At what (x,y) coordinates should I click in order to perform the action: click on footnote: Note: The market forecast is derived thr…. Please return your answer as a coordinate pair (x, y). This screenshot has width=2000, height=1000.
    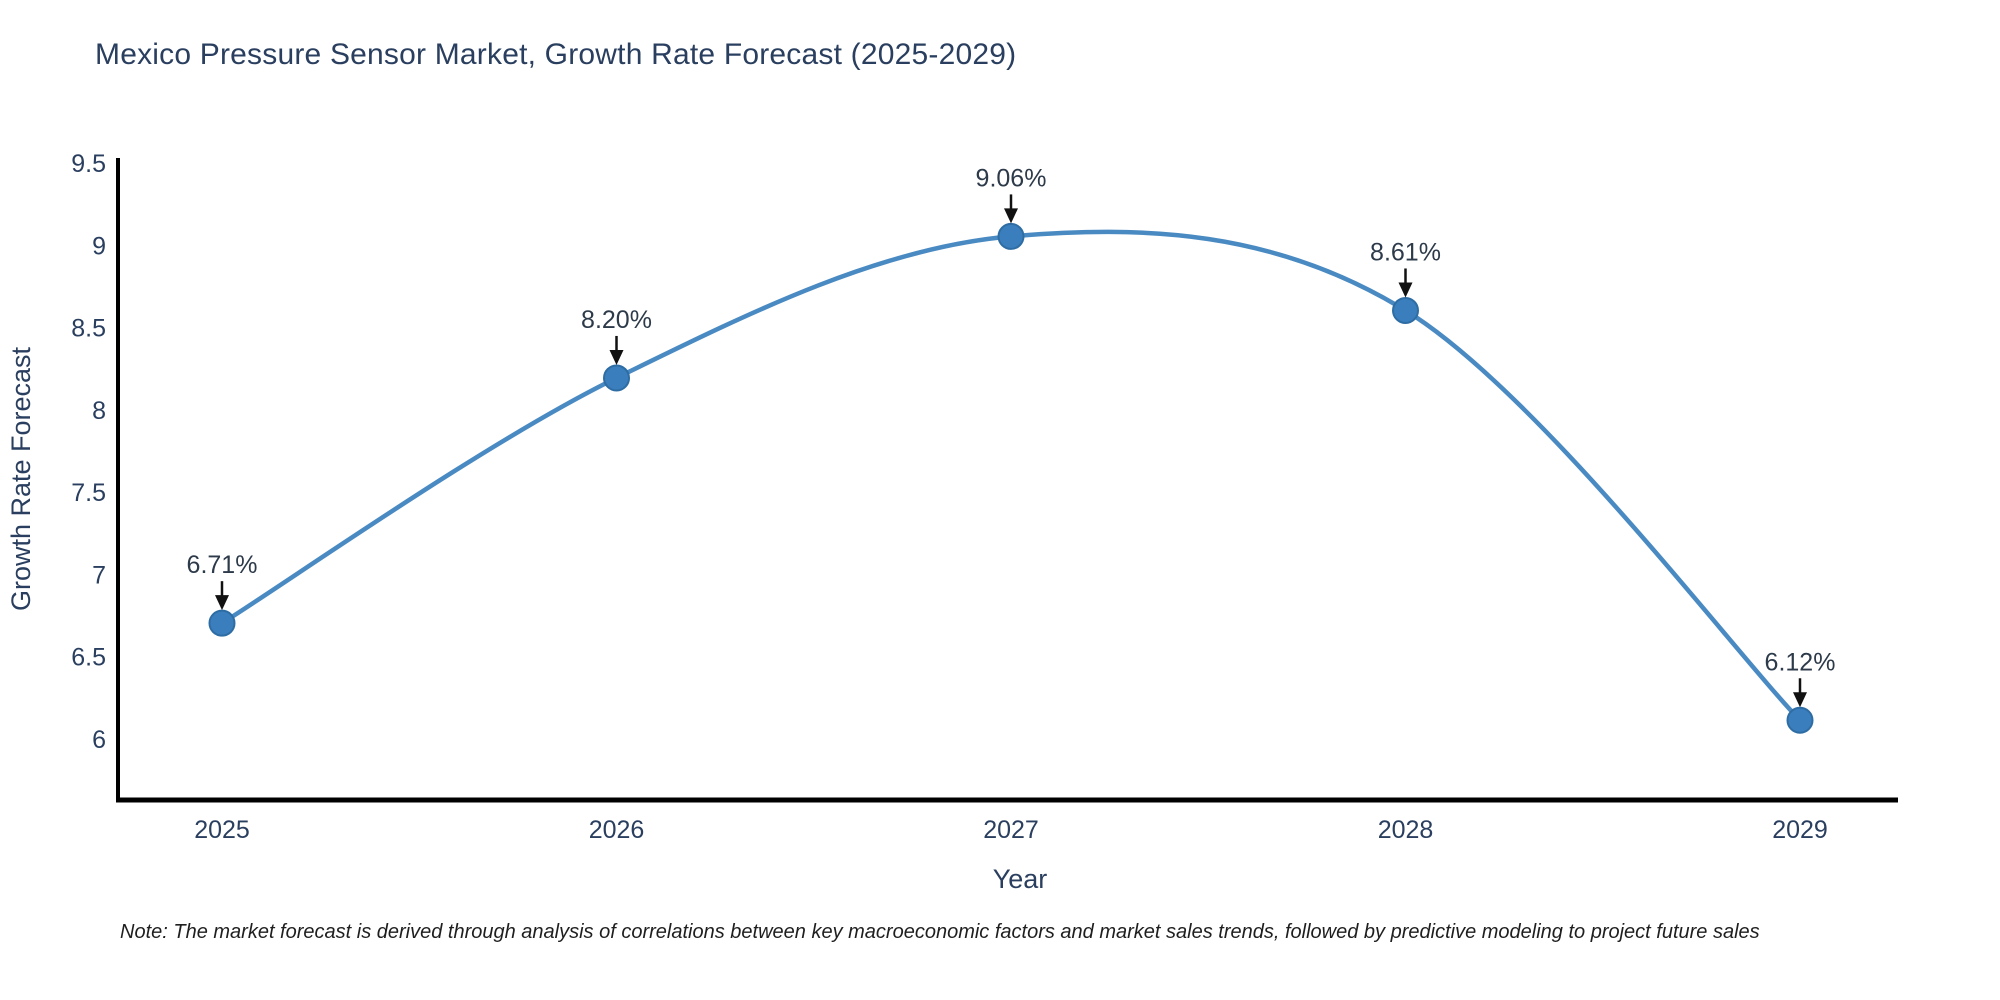
    Looking at the image, I should click on (940, 932).